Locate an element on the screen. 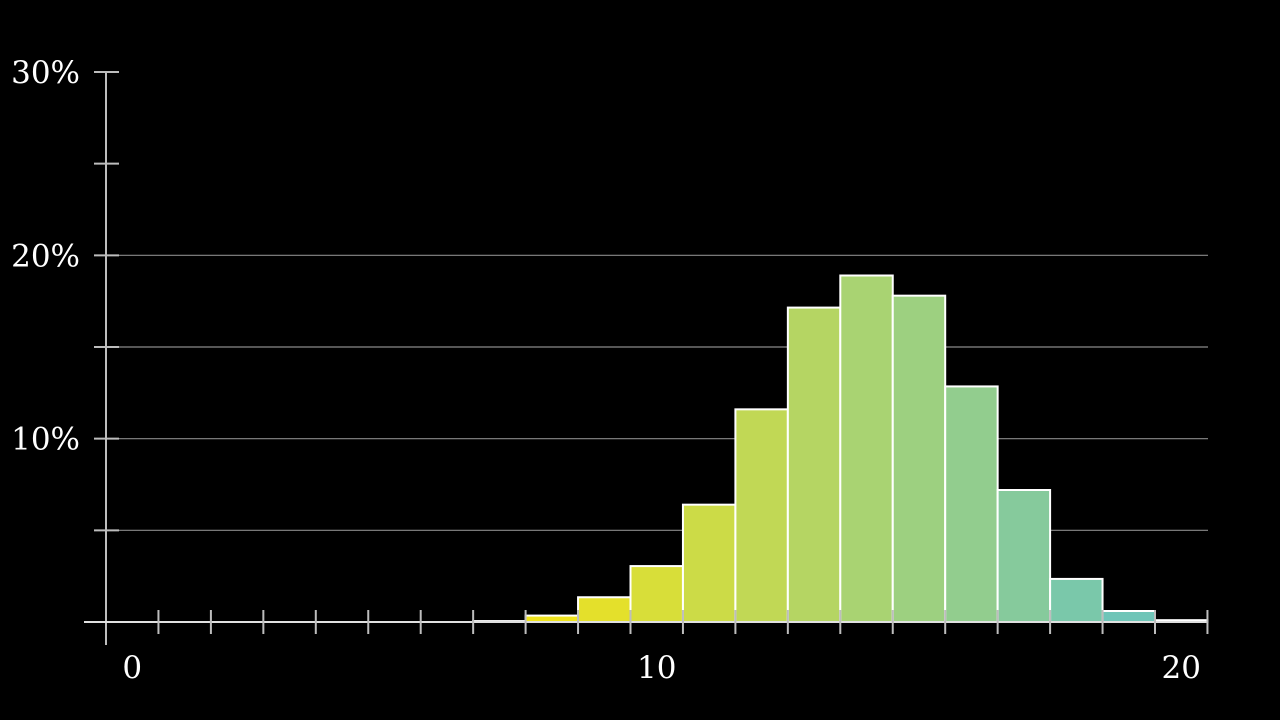  y-tick-label: 30% is located at coordinates (45, 73).